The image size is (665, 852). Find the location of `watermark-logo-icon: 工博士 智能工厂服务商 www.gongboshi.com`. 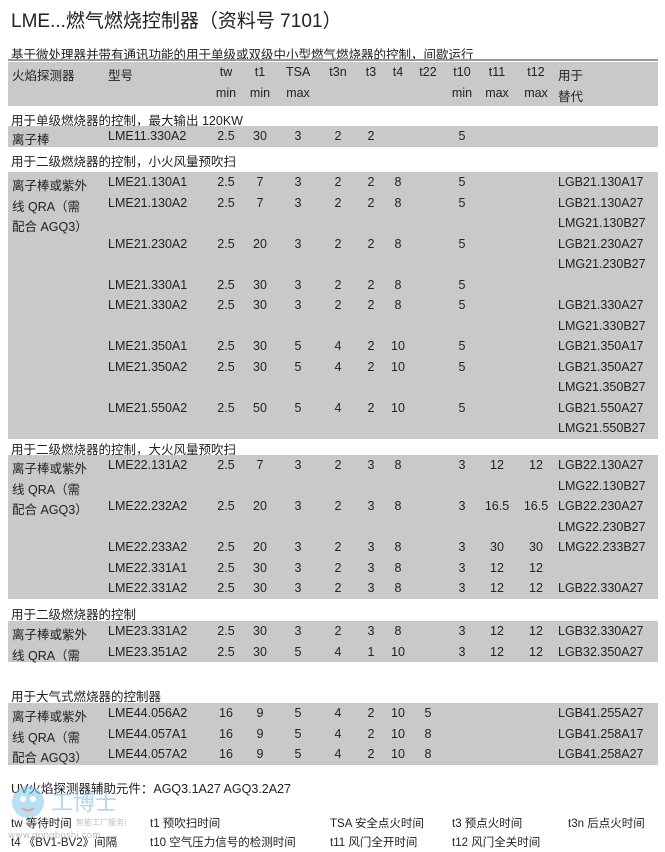

watermark-logo-icon: 工博士 智能工厂服务商 www.gongboshi.com is located at coordinates (67, 813).